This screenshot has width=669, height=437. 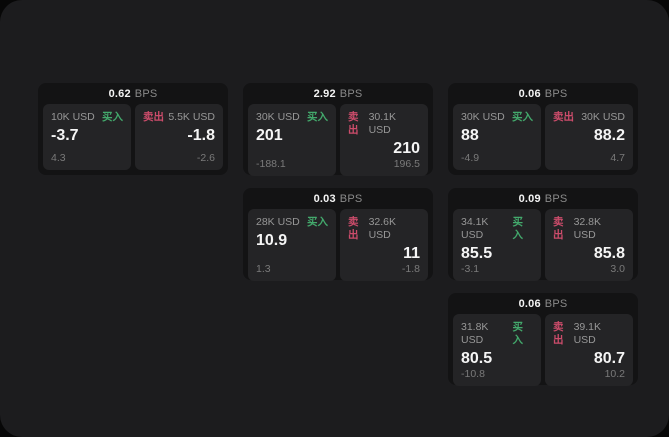 What do you see at coordinates (411, 253) in the screenshot?
I see `sell-price: 11` at bounding box center [411, 253].